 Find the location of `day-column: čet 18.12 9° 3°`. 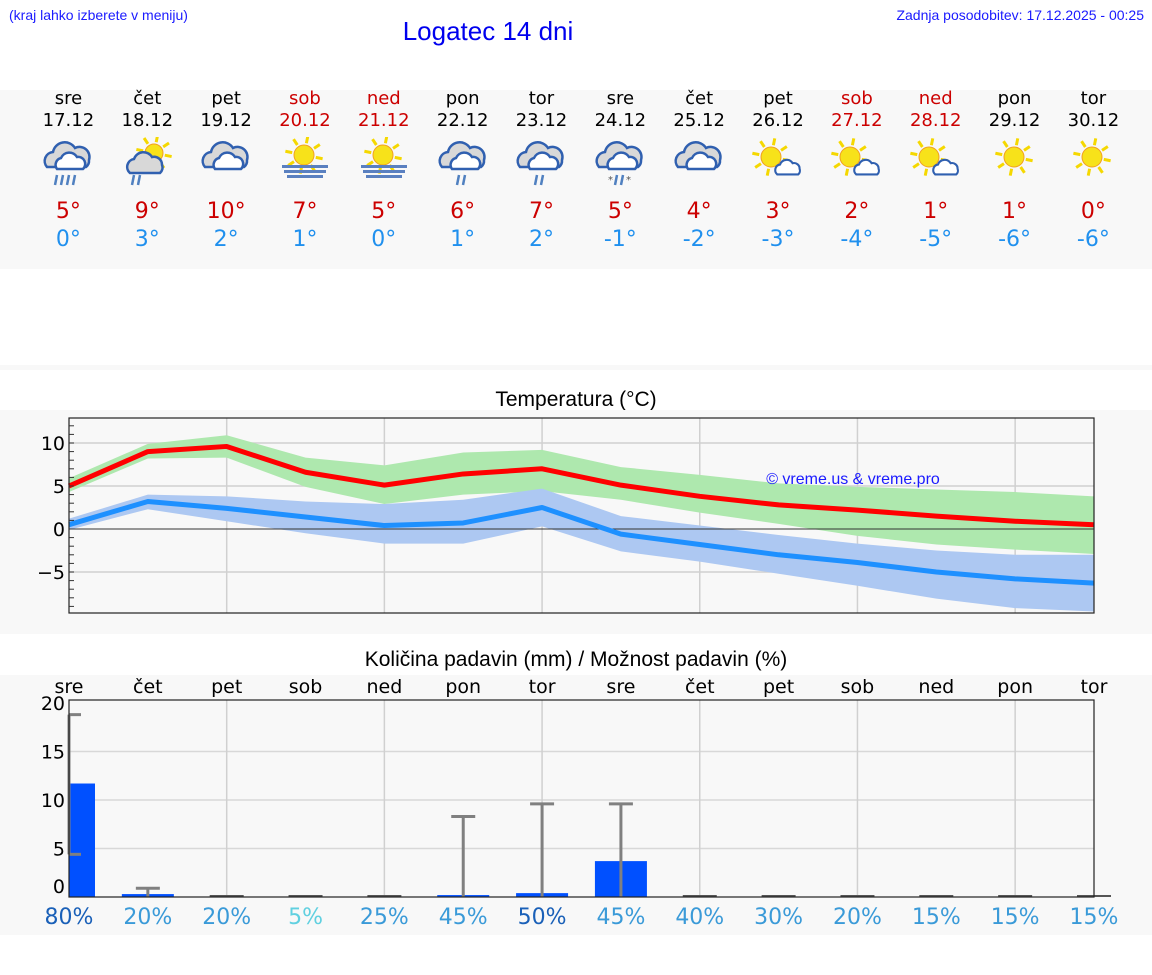

day-column: čet 18.12 9° 3° is located at coordinates (147, 173).